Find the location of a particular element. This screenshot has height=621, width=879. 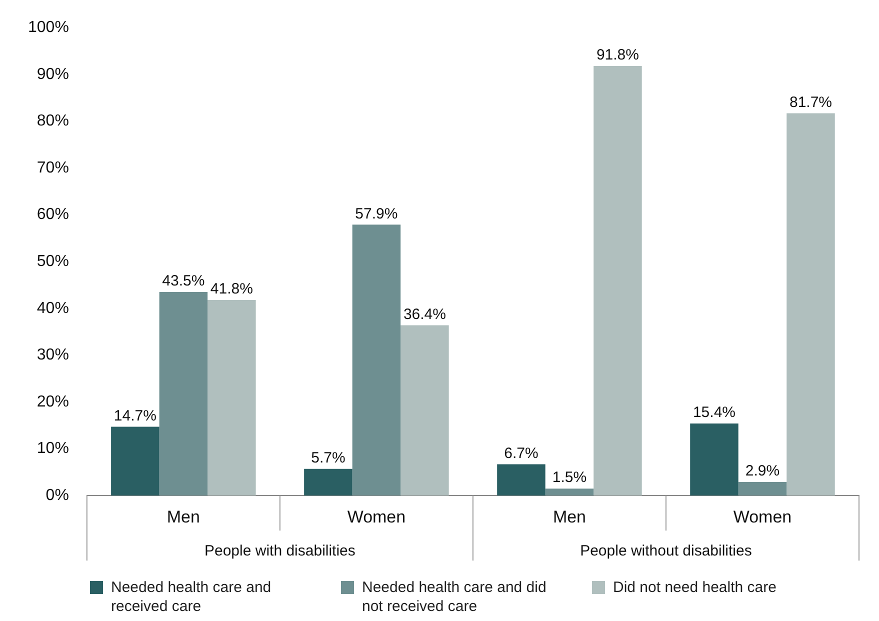

data-label: 36.4% is located at coordinates (424, 314).